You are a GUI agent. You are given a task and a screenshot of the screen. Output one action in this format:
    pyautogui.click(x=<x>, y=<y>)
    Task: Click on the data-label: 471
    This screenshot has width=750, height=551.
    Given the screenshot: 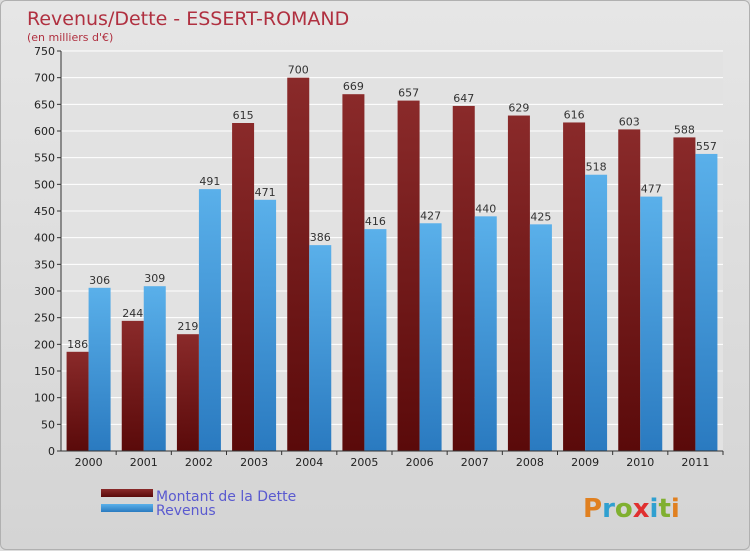 What is the action you would take?
    pyautogui.click(x=265, y=192)
    